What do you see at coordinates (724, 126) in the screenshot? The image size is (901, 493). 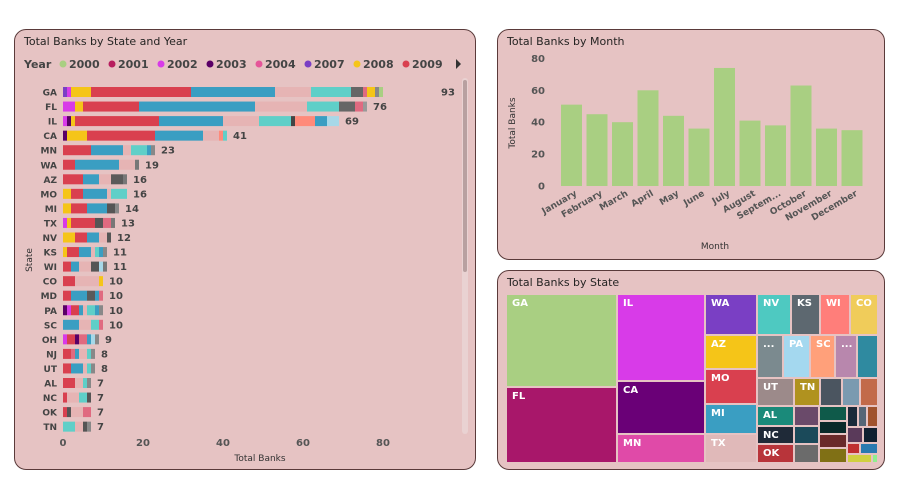 I see `bar-July` at bounding box center [724, 126].